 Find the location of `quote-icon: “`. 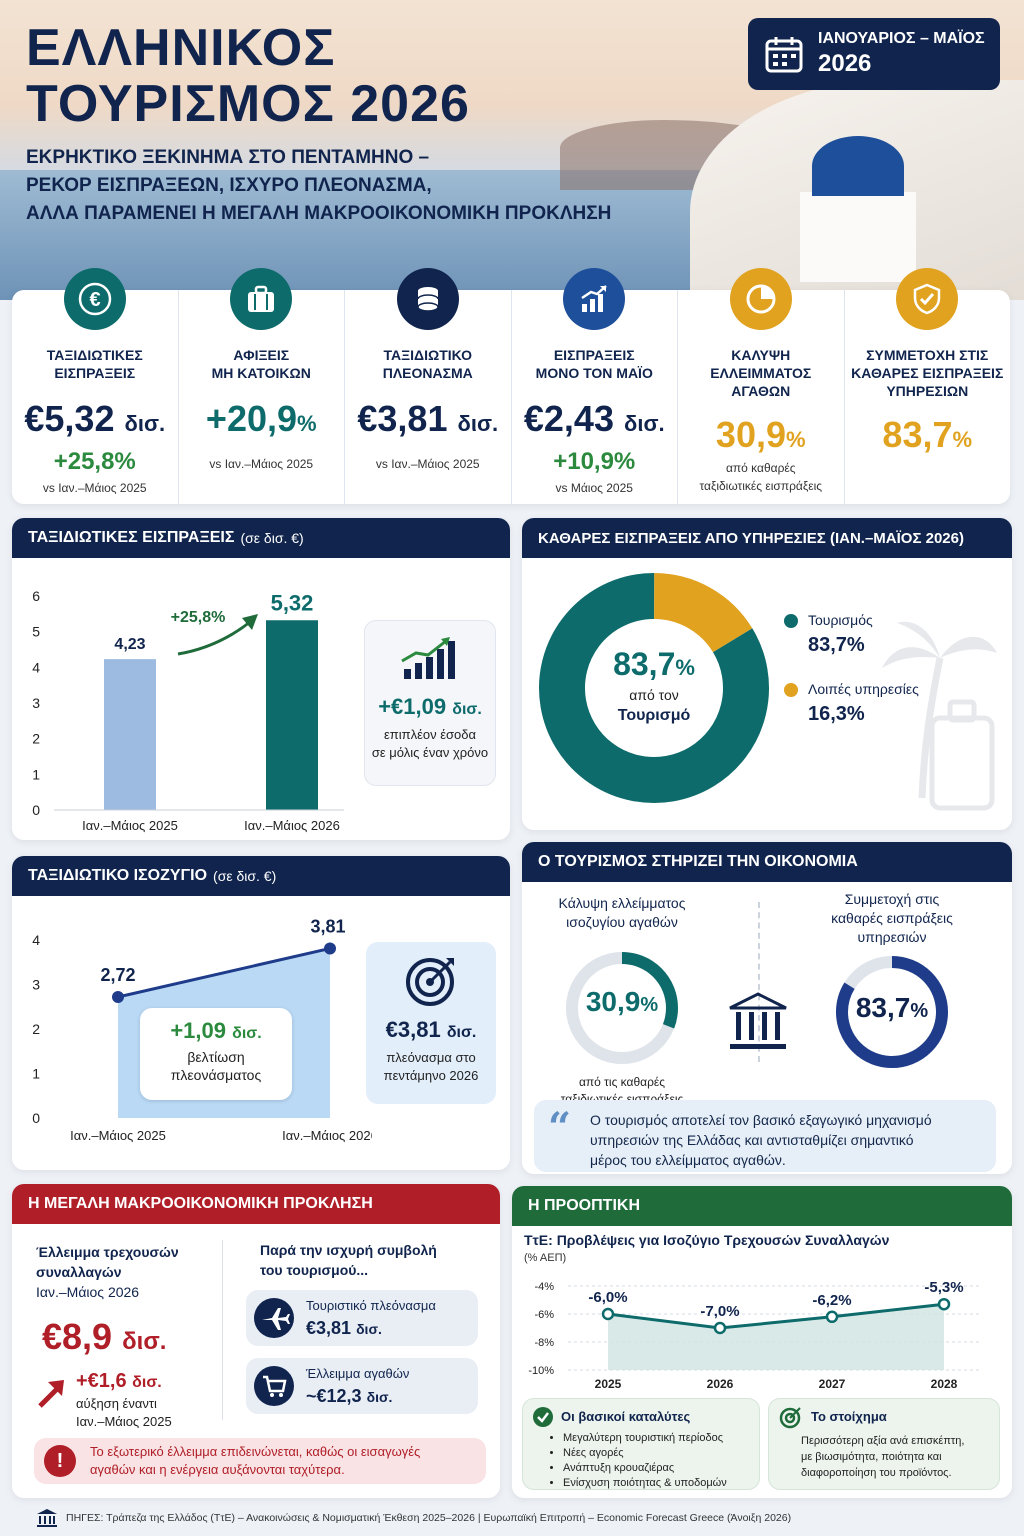

quote-icon: “ is located at coordinates (560, 1127).